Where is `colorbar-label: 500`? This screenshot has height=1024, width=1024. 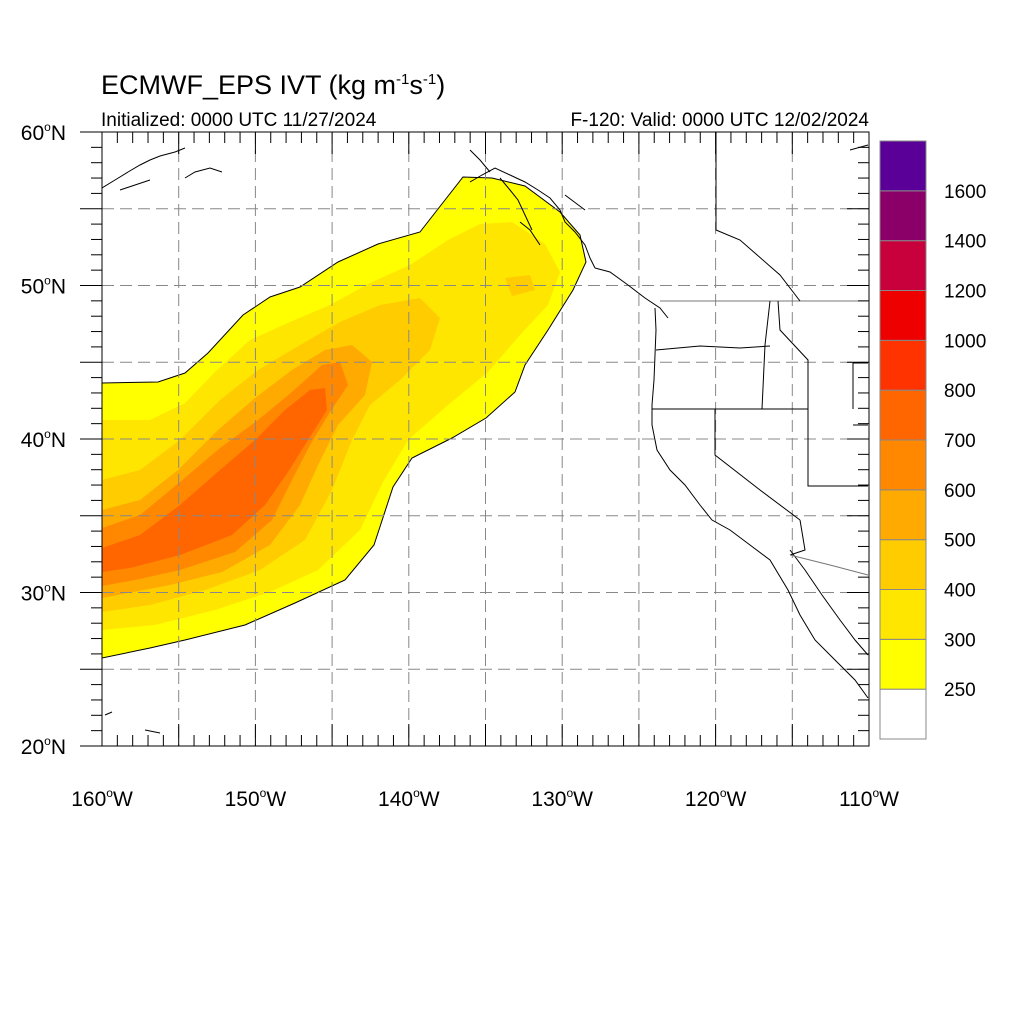
colorbar-label: 500 is located at coordinates (960, 541).